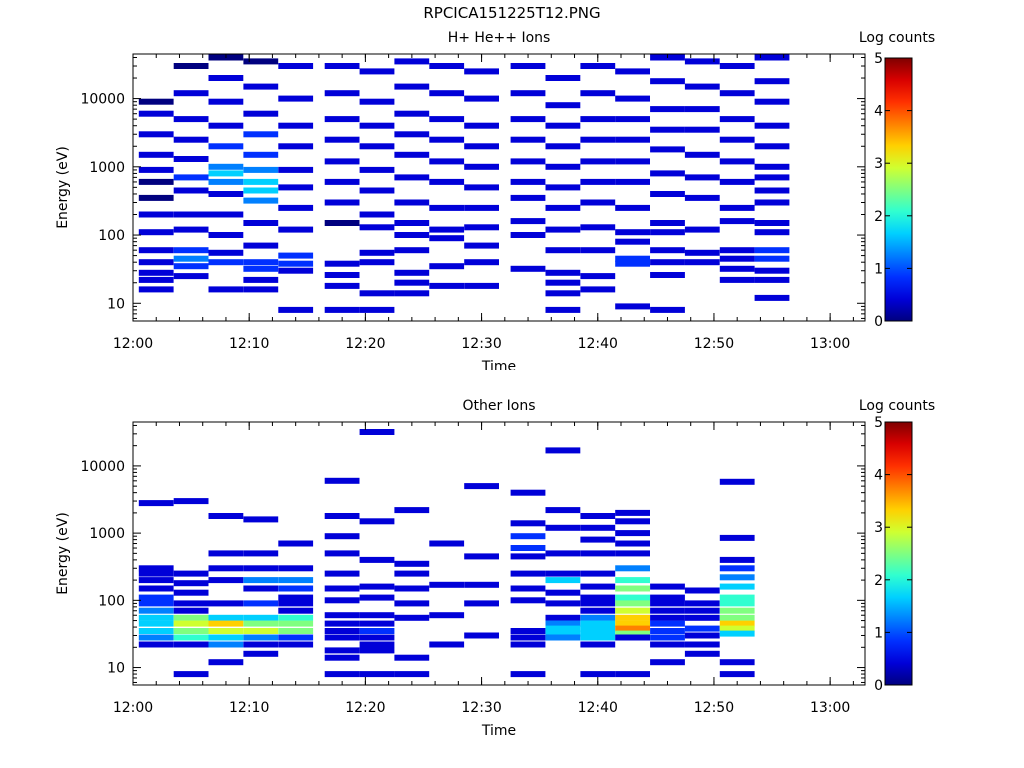  I want to click on colorbar-tick-label: 0, so click(878, 686).